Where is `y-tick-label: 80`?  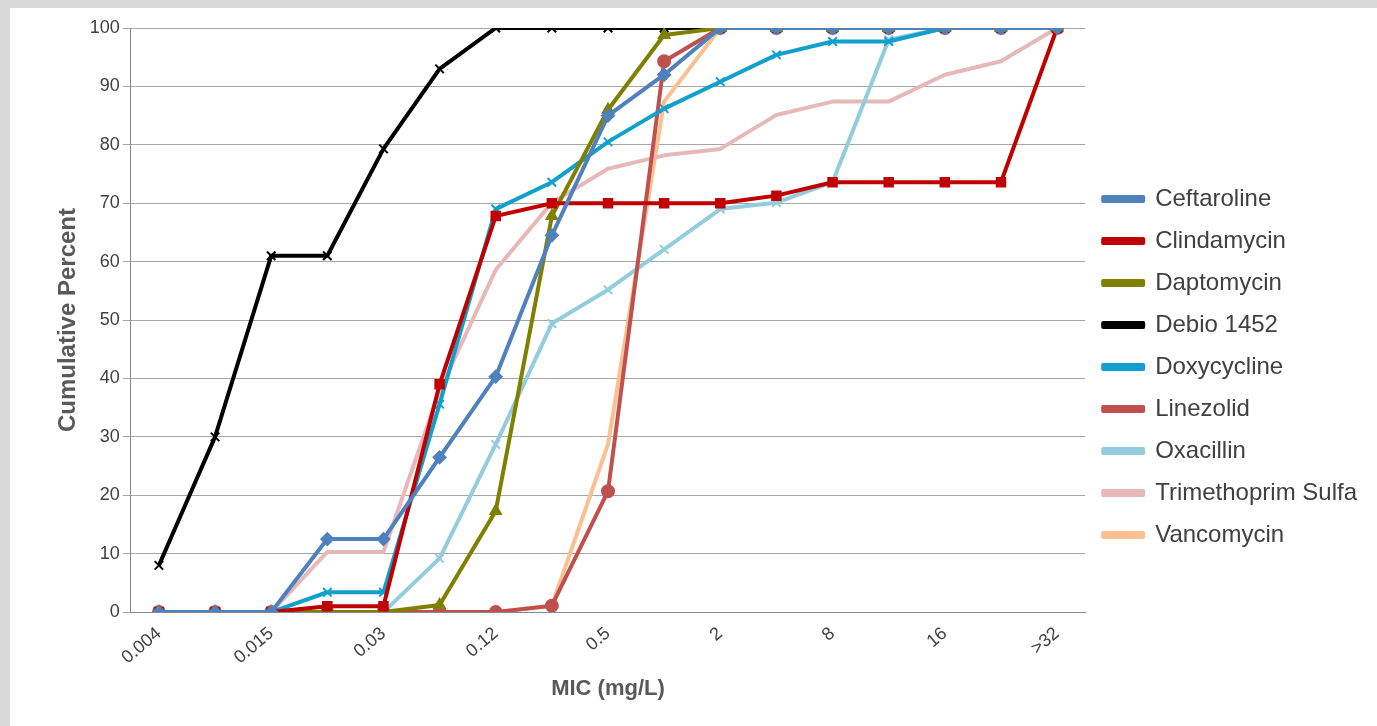 y-tick-label: 80 is located at coordinates (109, 143).